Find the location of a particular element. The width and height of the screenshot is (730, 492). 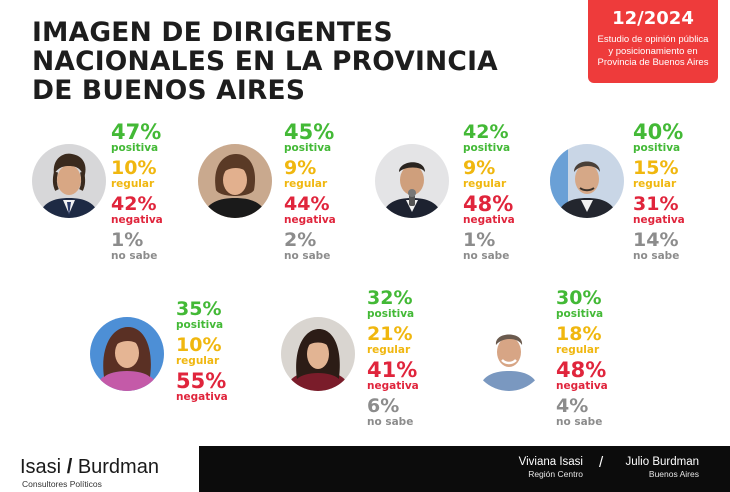

author-credit: Viviana Isasi Región Centro is located at coordinates (542, 467).